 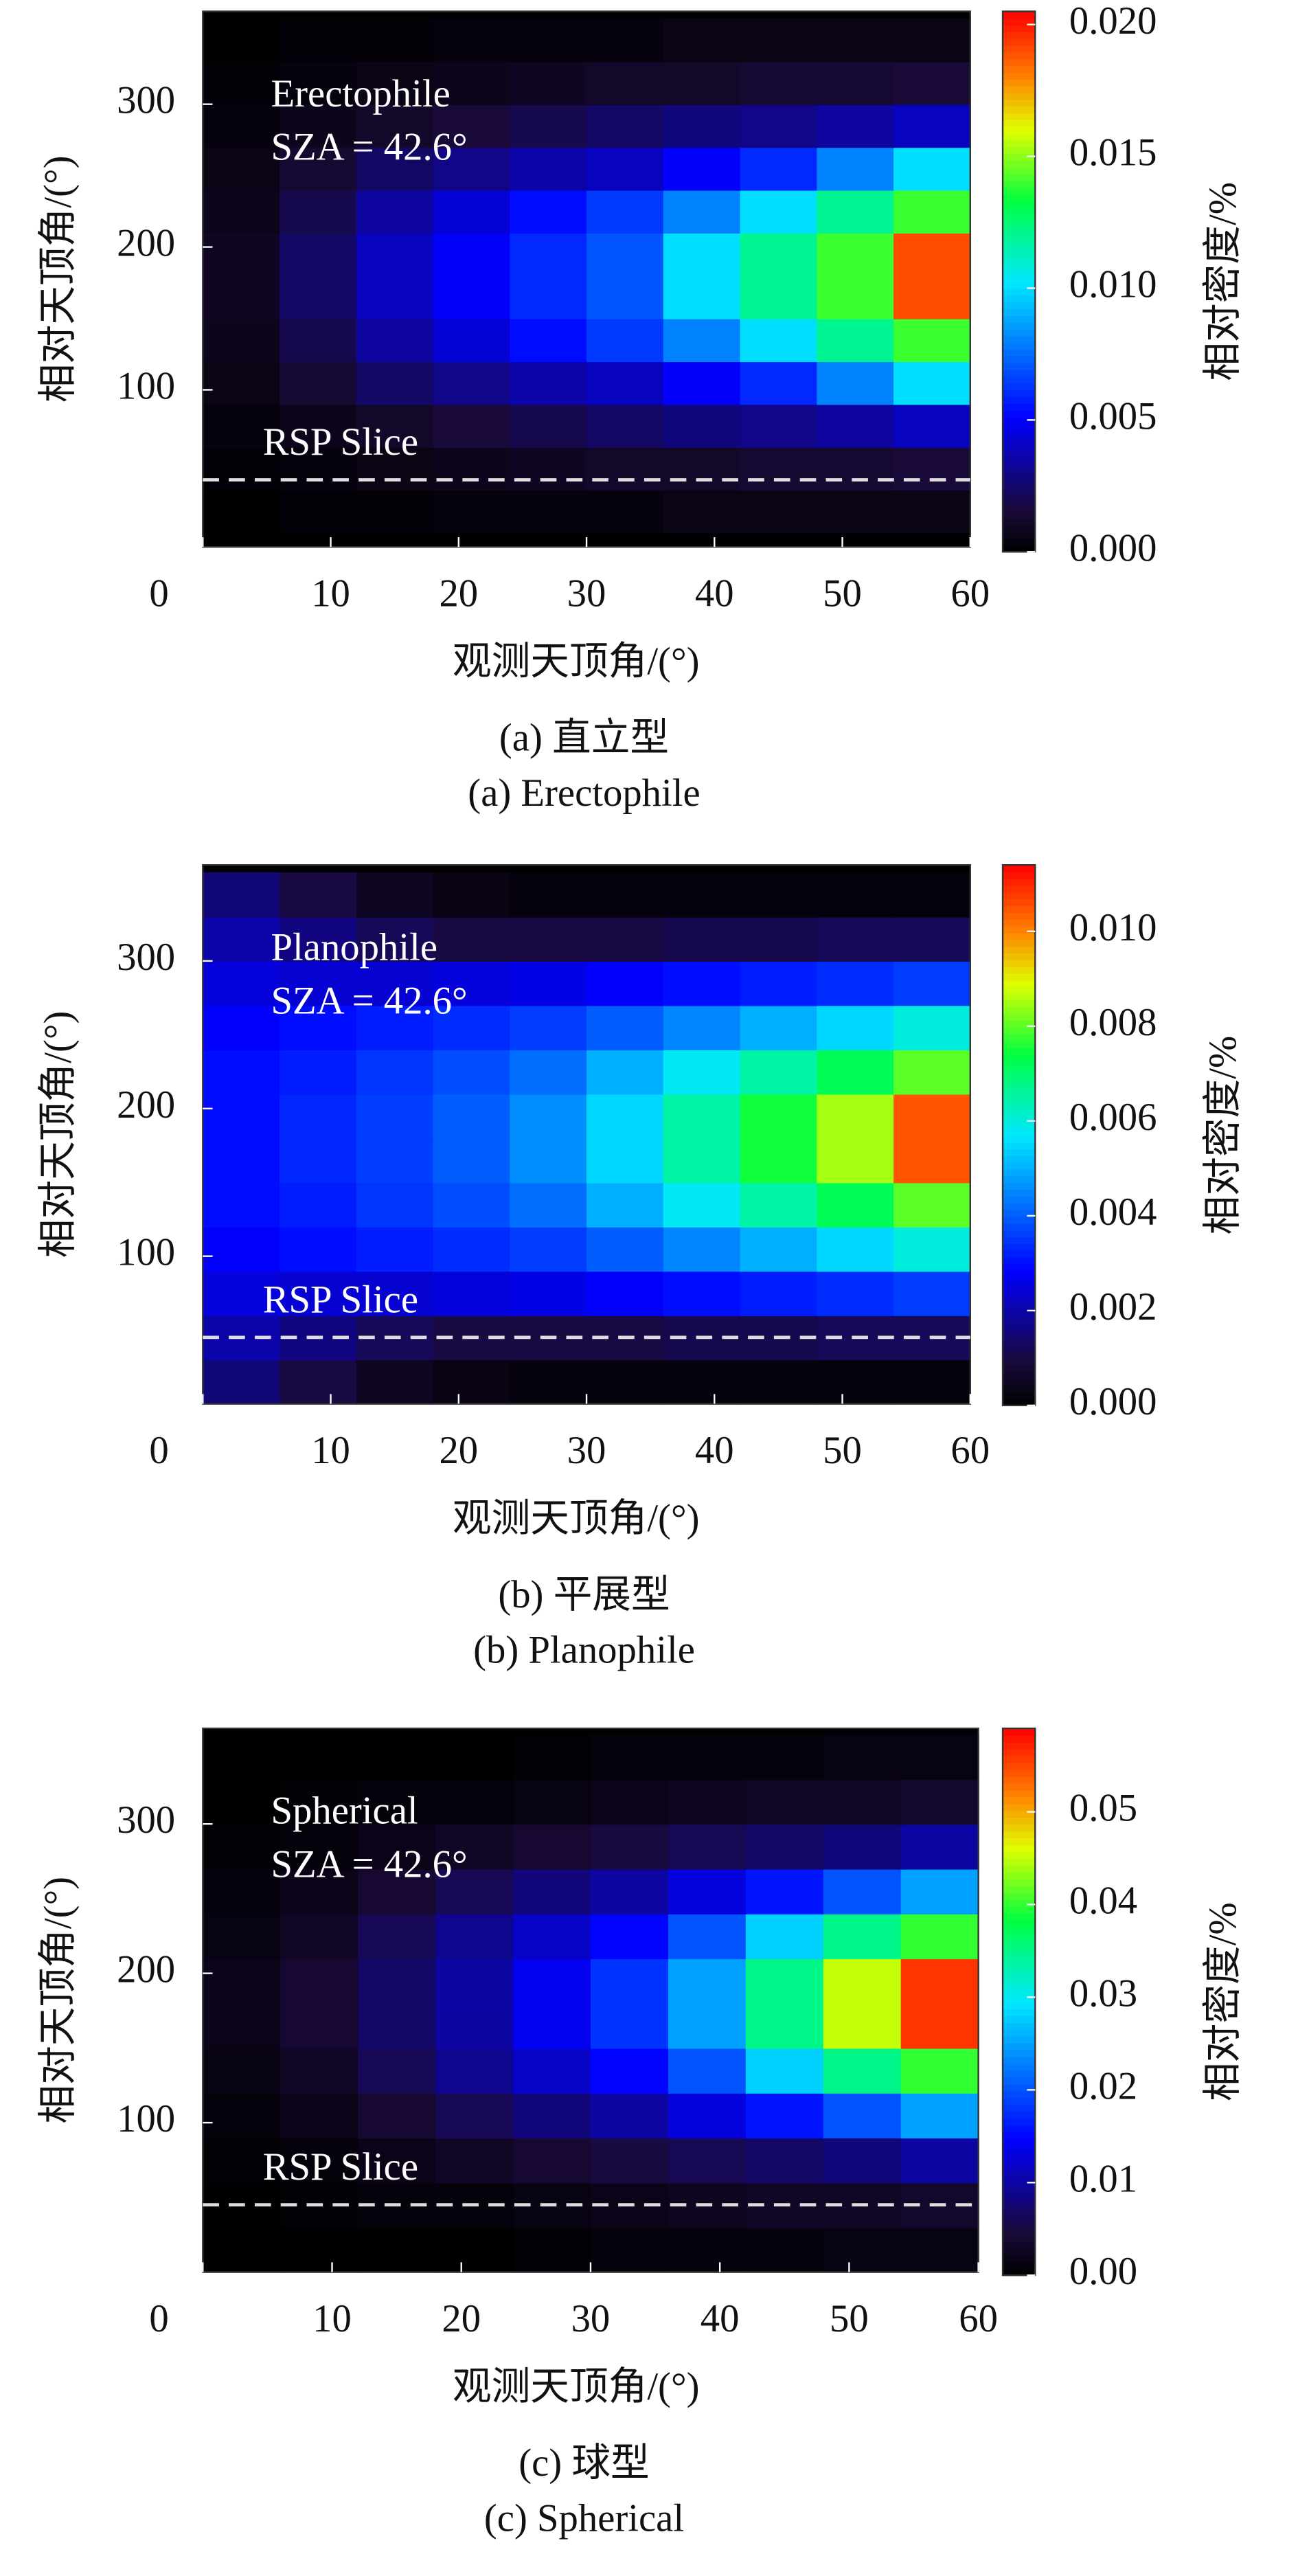 I want to click on x-tick-label: 50, so click(x=850, y=2318).